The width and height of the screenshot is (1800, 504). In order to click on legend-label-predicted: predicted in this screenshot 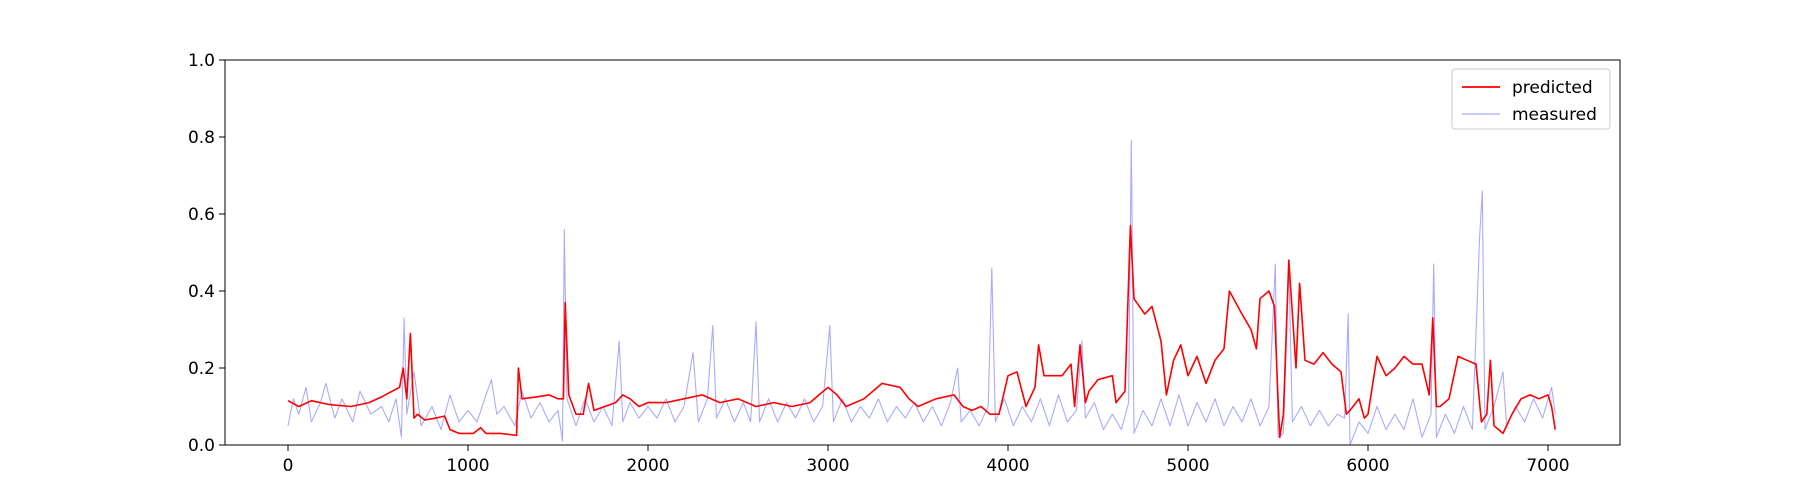, I will do `click(1552, 88)`.